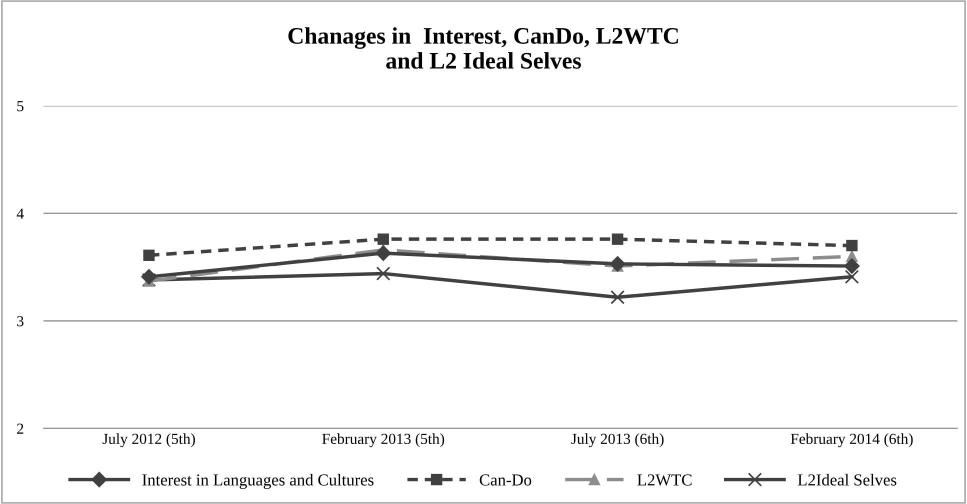 The width and height of the screenshot is (967, 504). Describe the element at coordinates (483, 48) in the screenshot. I see `chart-title: Chanages in Interest, CanDo, L2WTC and L2 Ideal Selves` at that location.